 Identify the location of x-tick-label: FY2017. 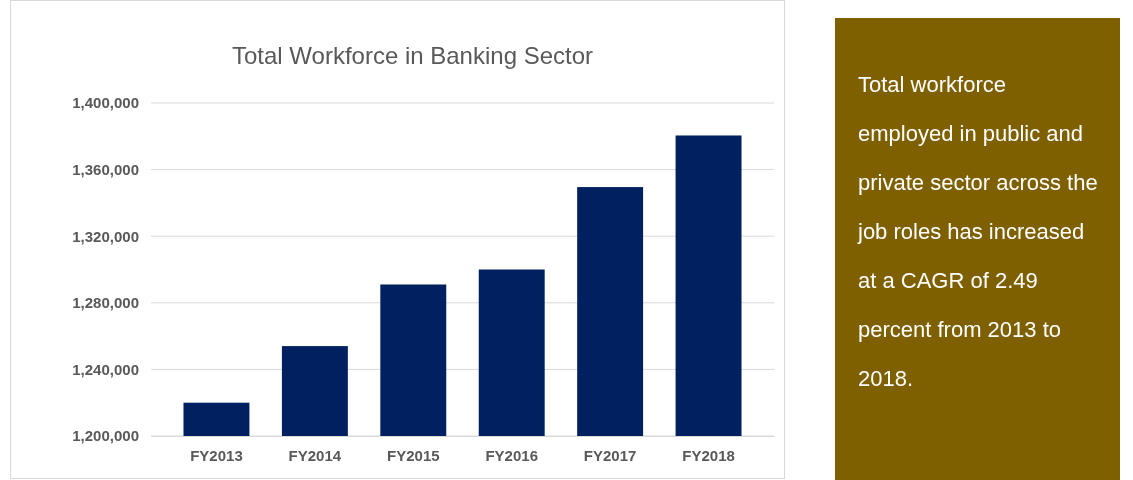
(610, 455).